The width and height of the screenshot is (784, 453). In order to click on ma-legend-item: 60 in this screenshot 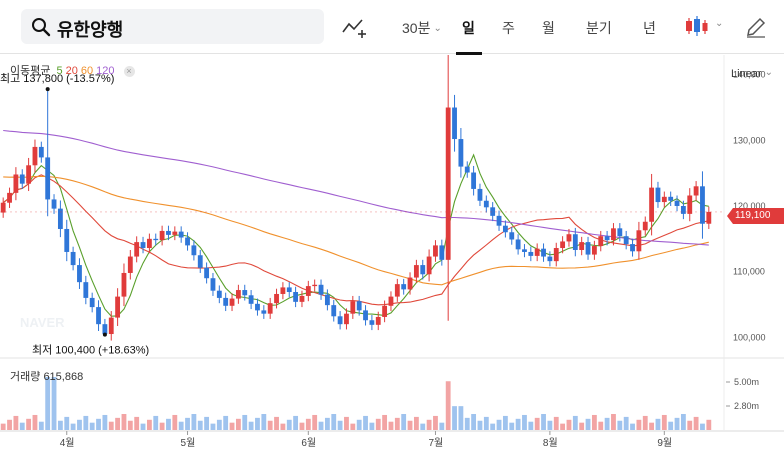, I will do `click(87, 71)`.